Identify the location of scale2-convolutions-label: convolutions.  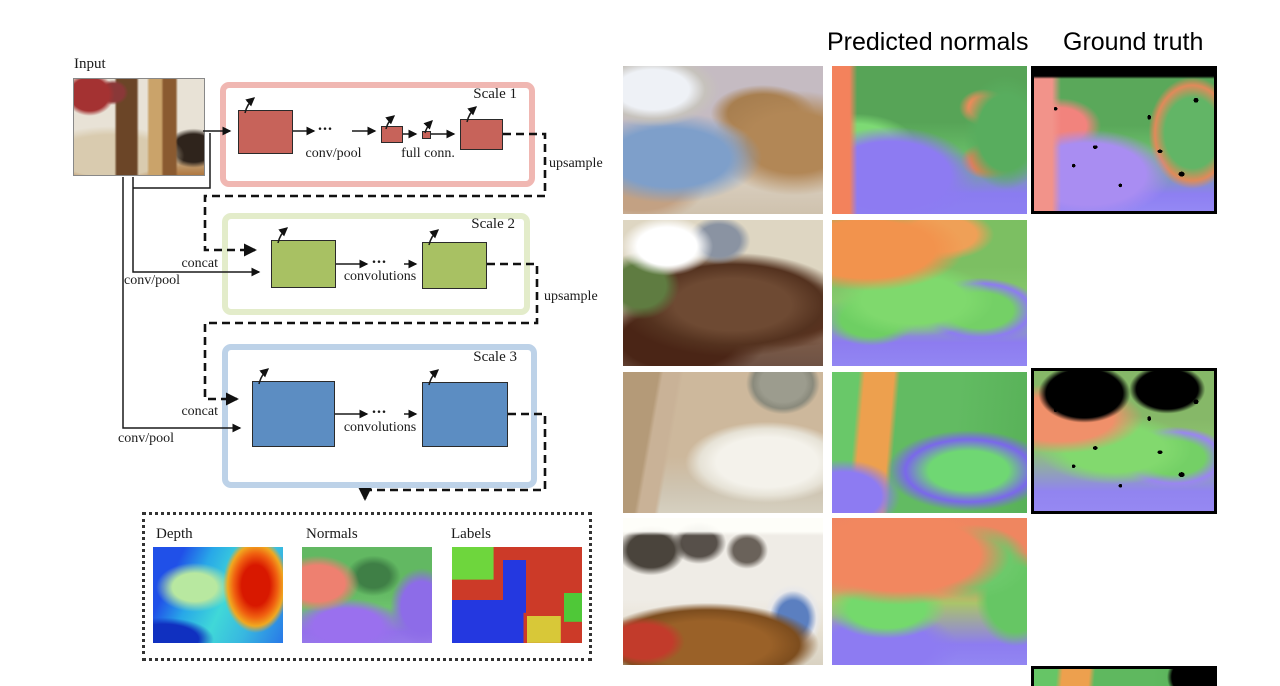
(380, 276).